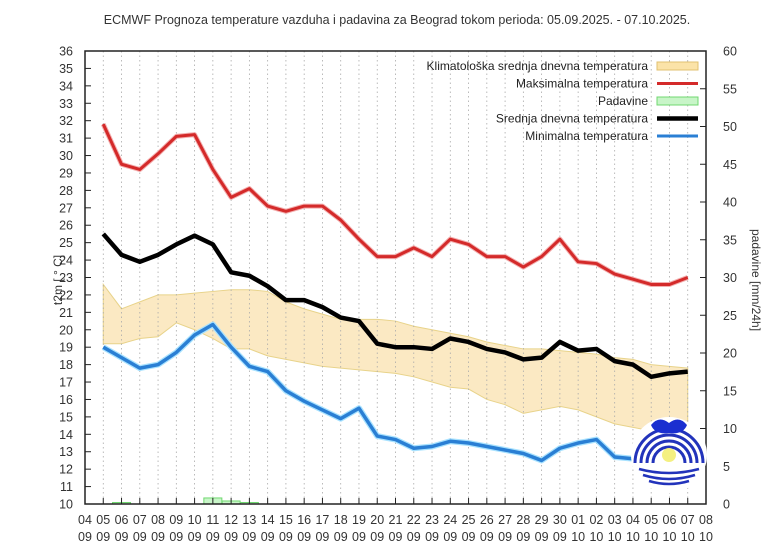 The image size is (770, 541). Describe the element at coordinates (469, 520) in the screenshot. I see `x-tick-label-day: 25` at that location.